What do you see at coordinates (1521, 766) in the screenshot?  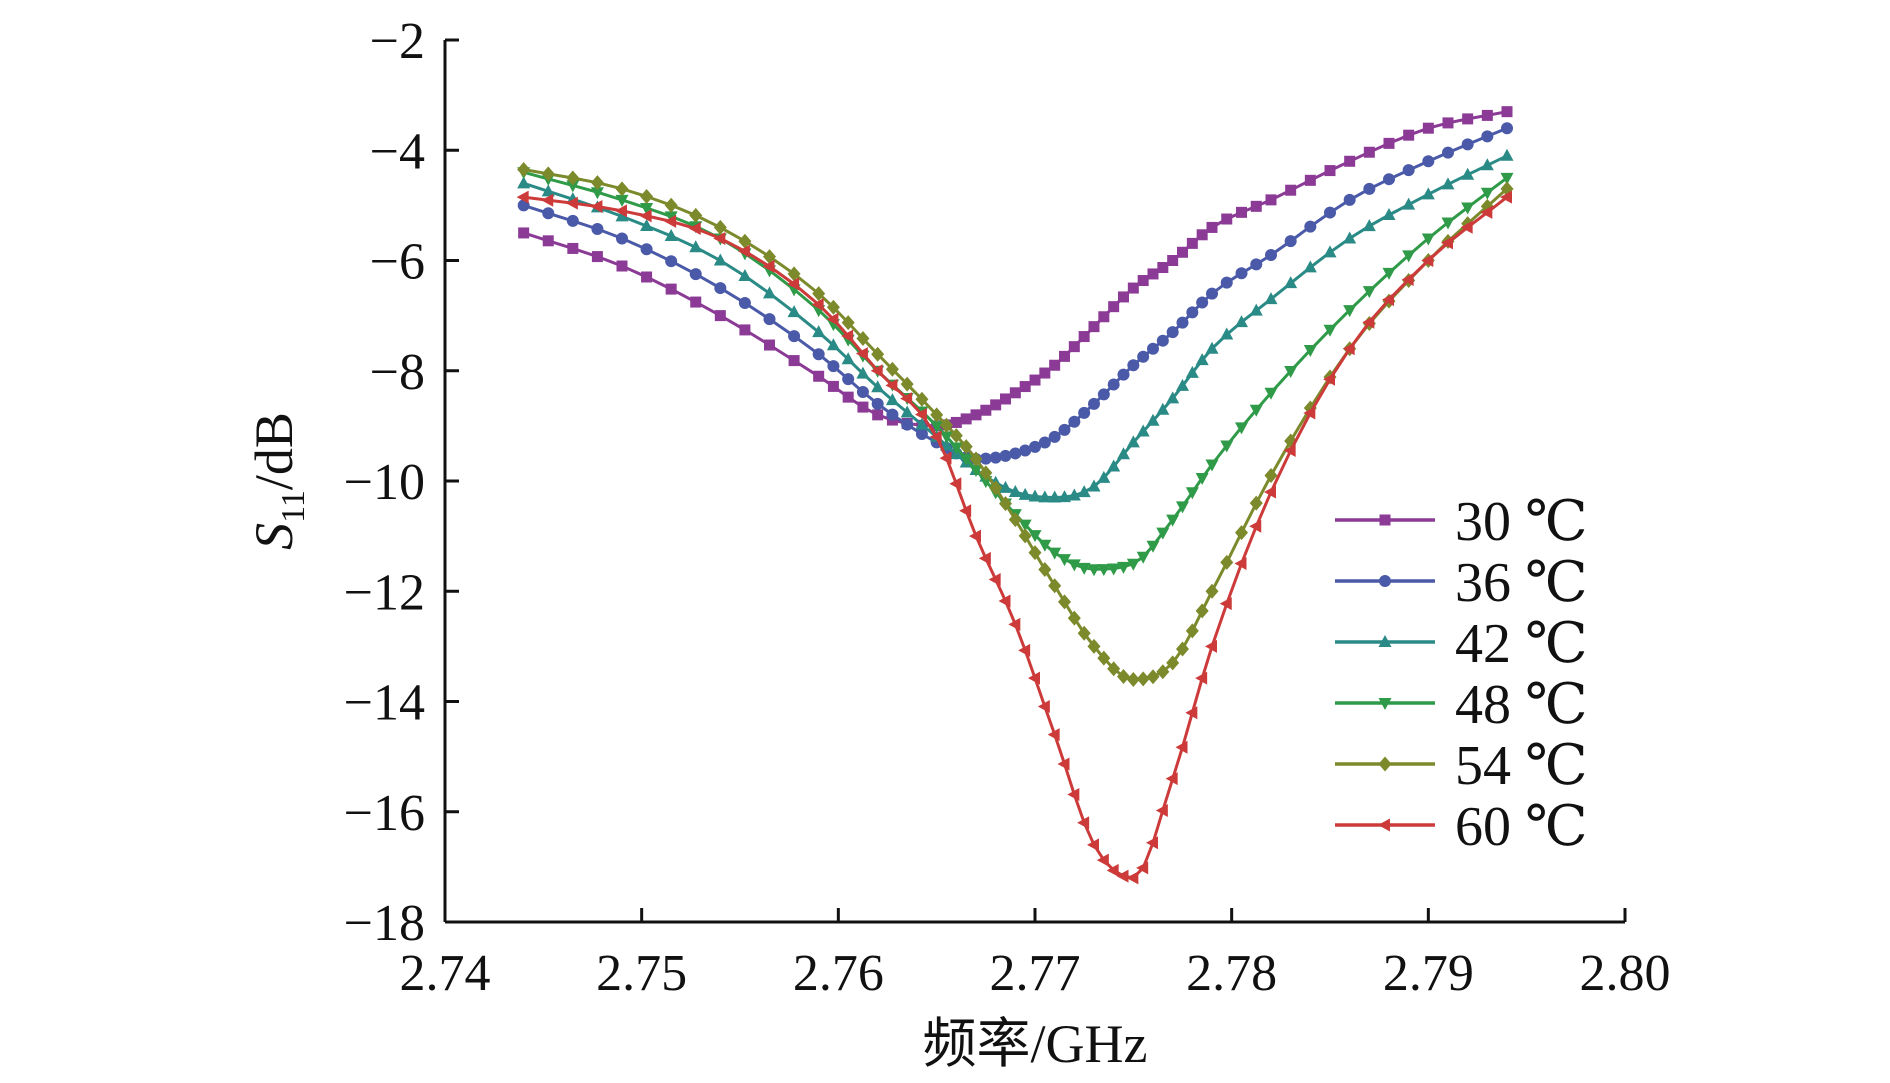 I see `legend-label: 54 ℃` at bounding box center [1521, 766].